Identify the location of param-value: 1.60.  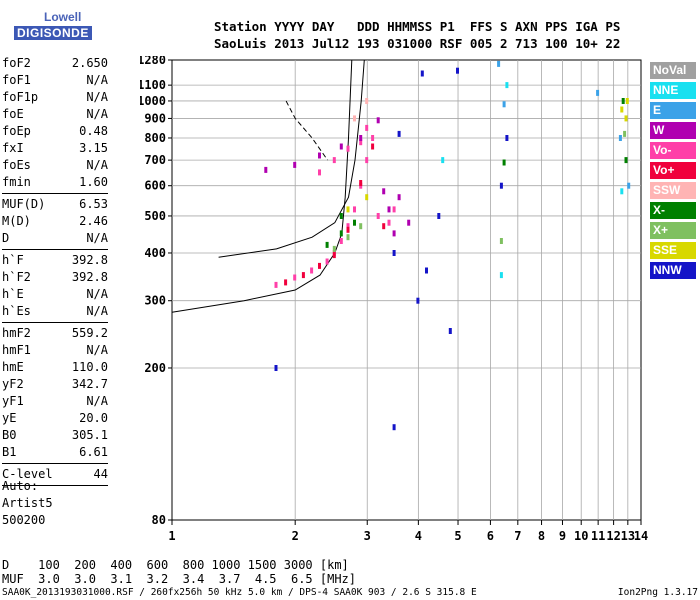
(93, 182).